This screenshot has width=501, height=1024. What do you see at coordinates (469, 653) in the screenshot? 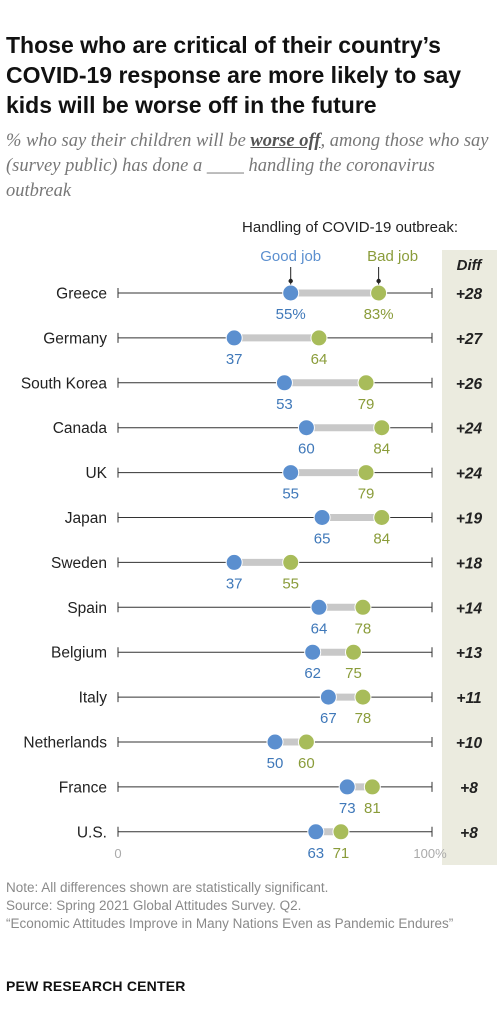
I see `diff-value: +13` at bounding box center [469, 653].